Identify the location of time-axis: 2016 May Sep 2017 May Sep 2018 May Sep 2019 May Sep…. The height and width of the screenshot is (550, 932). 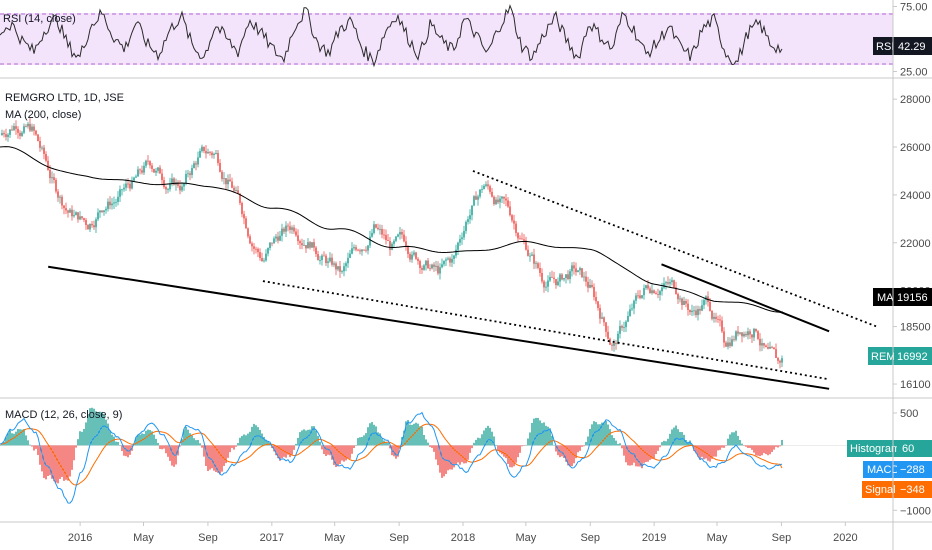
(463, 533).